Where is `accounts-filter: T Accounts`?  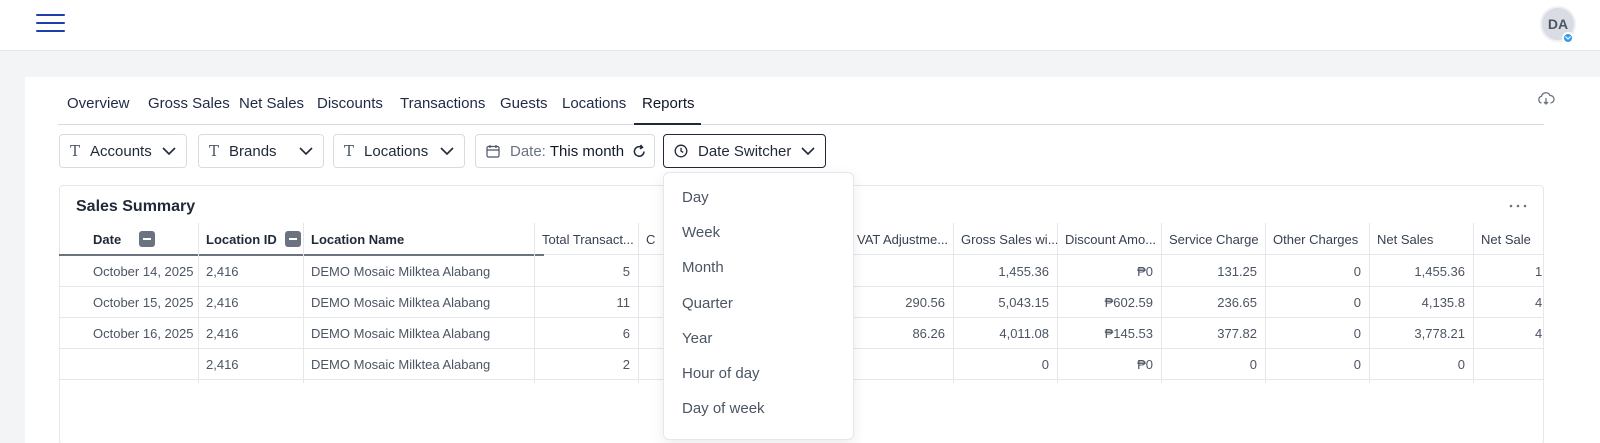 accounts-filter: T Accounts is located at coordinates (123, 151).